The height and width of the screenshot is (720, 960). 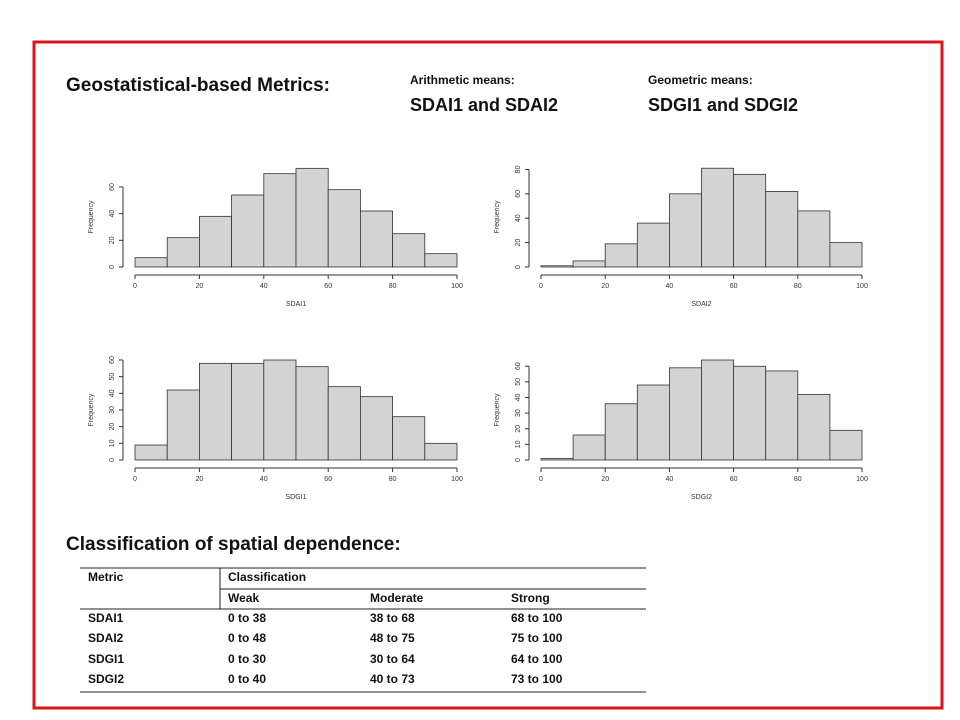 What do you see at coordinates (247, 638) in the screenshot?
I see `table-cell: 0 to 48` at bounding box center [247, 638].